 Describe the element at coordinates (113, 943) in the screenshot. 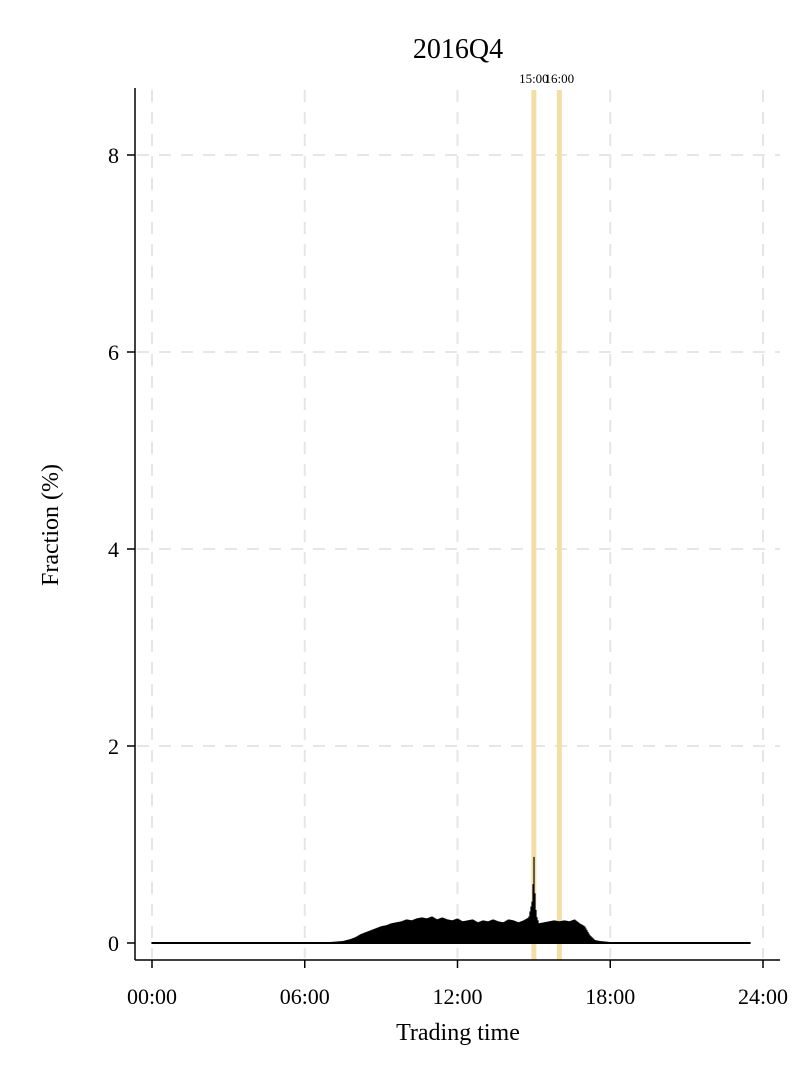

I see `y-tick-label: 0` at that location.